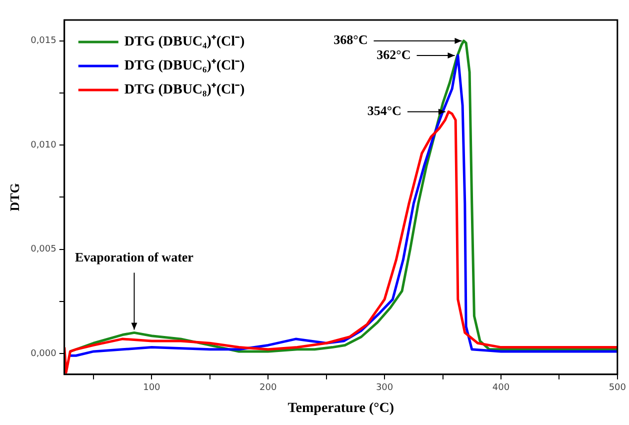 This screenshot has height=425, width=629. I want to click on y-tick-label: 0,015, so click(43, 41).